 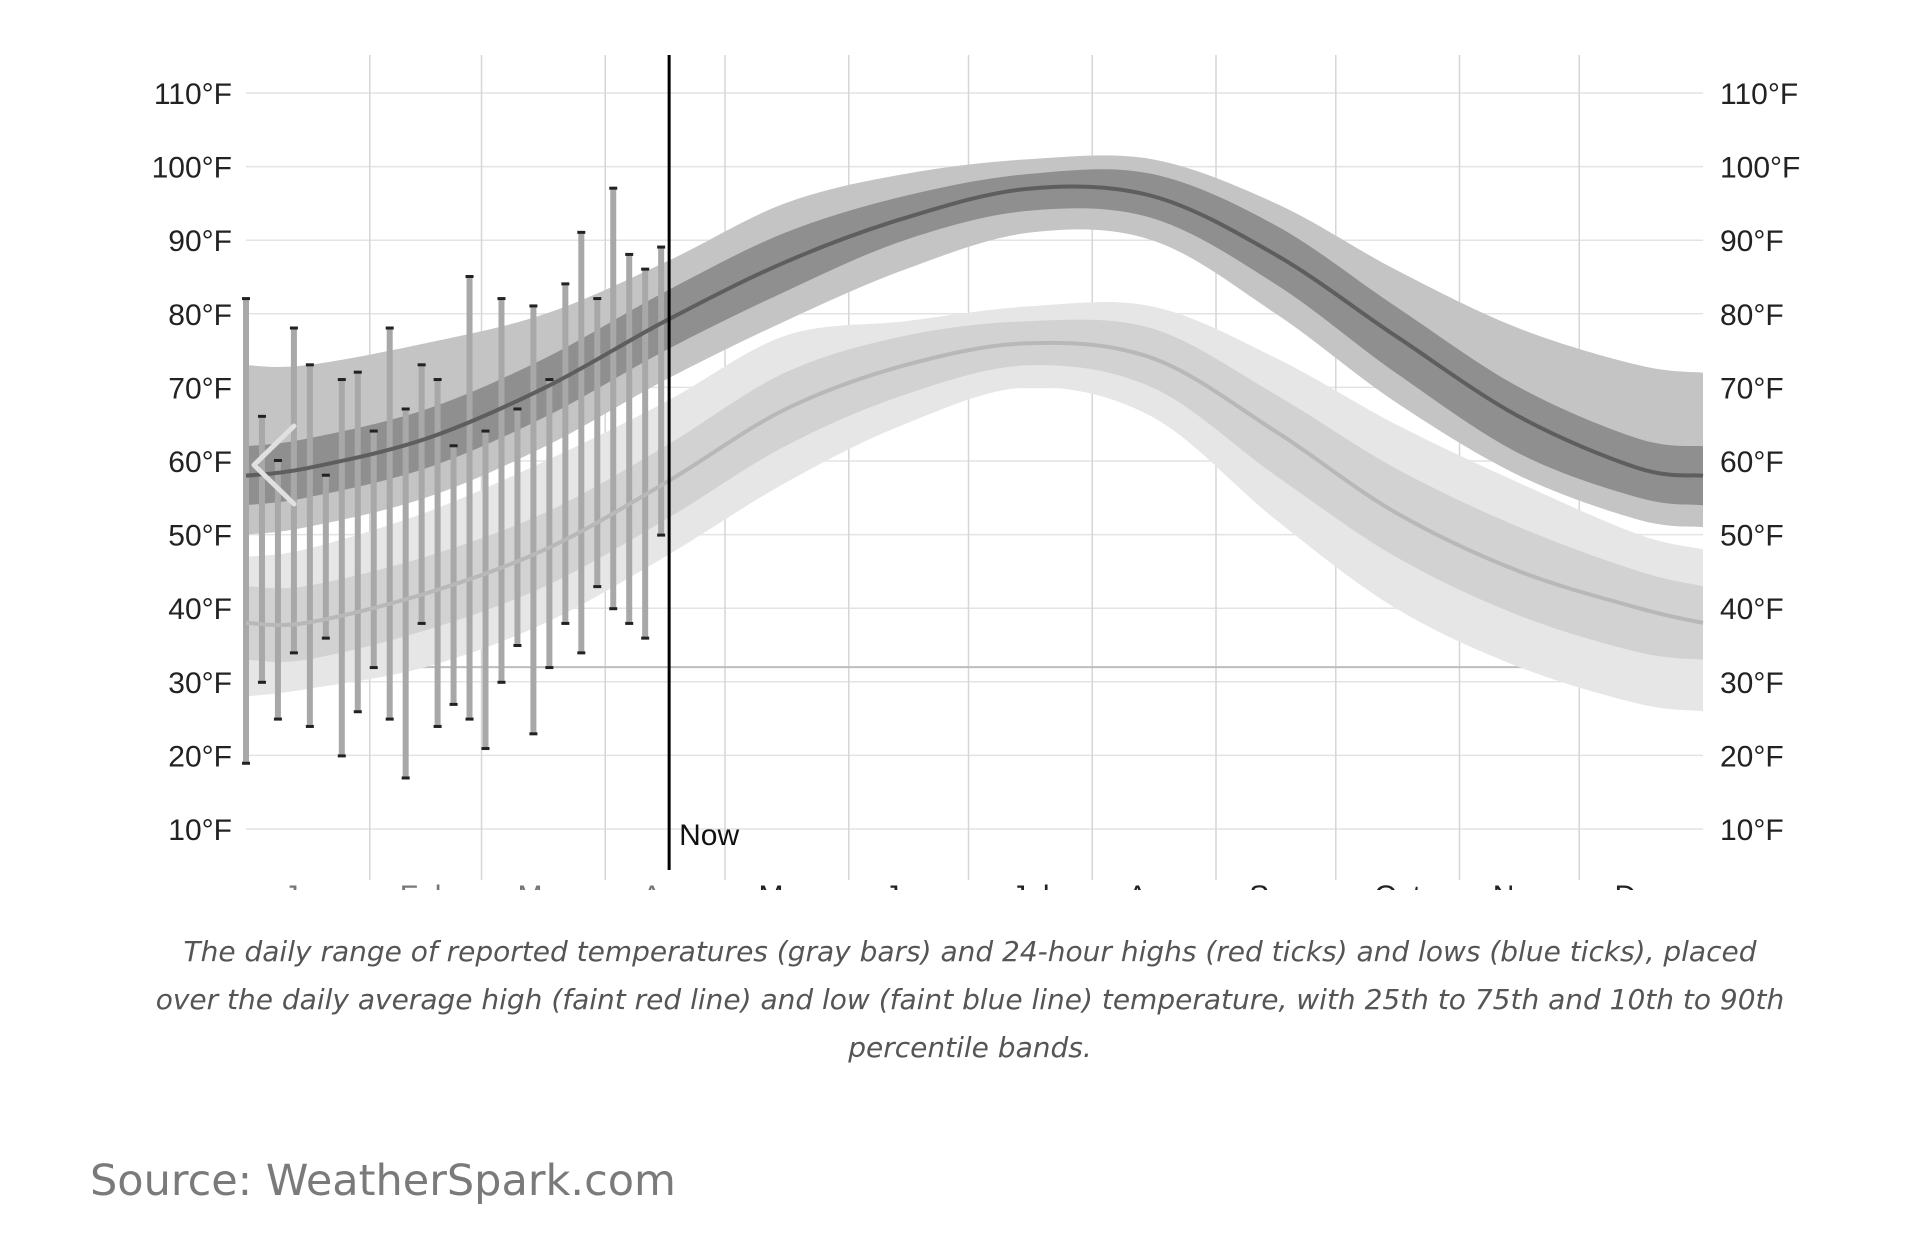 I want to click on x-tick-label: Oct, so click(x=1397, y=885).